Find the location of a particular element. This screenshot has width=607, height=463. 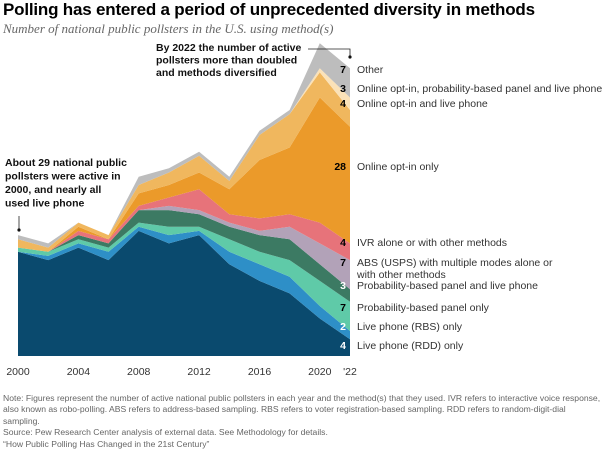

series-name-label: Other is located at coordinates (370, 70).